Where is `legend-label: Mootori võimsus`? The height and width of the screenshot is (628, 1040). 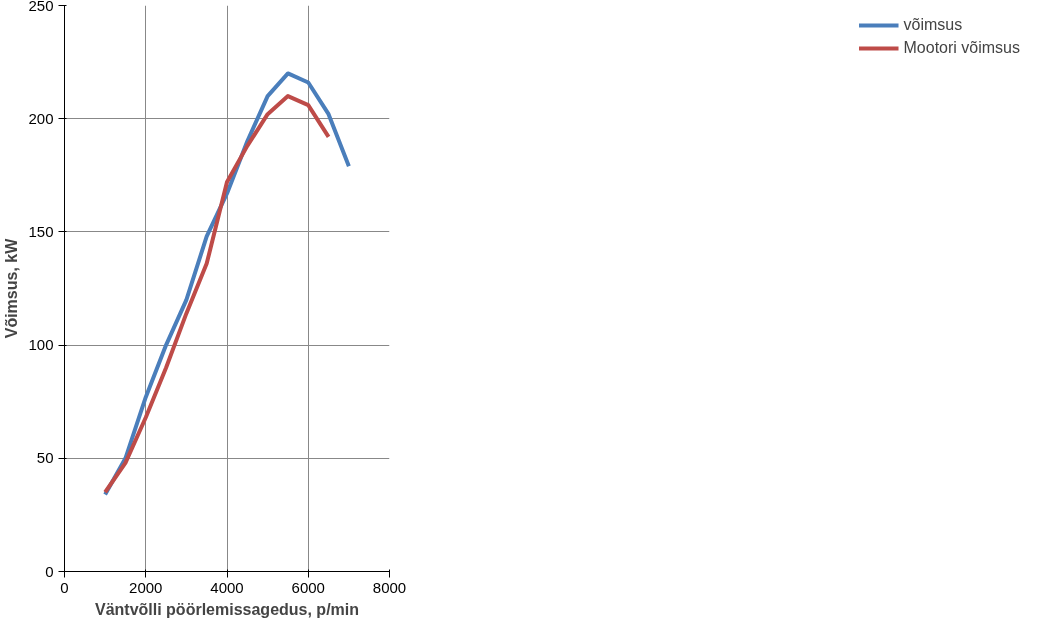
legend-label: Mootori võimsus is located at coordinates (961, 48).